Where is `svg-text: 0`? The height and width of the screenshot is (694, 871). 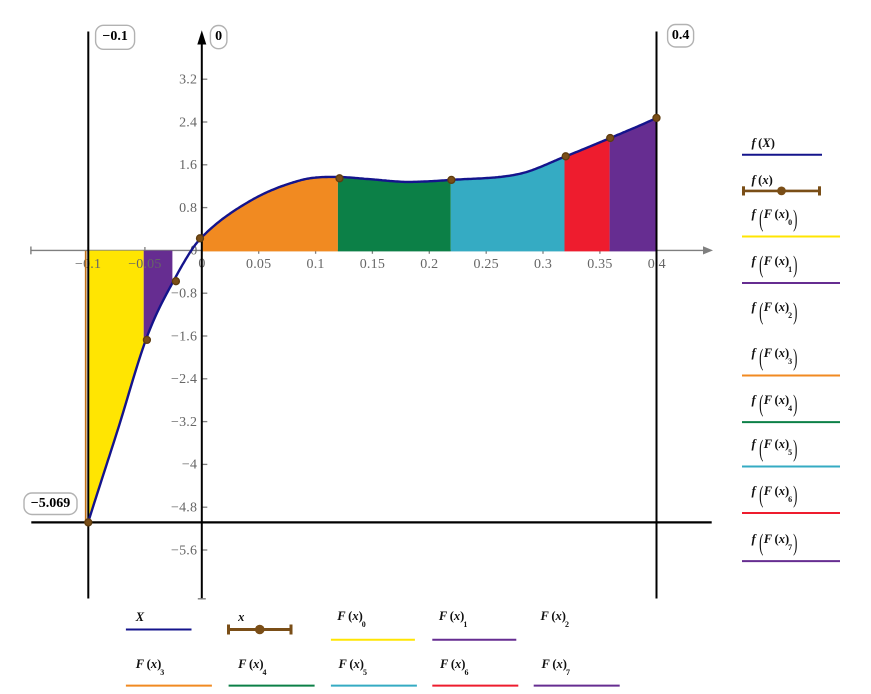 svg-text: 0 is located at coordinates (193, 251).